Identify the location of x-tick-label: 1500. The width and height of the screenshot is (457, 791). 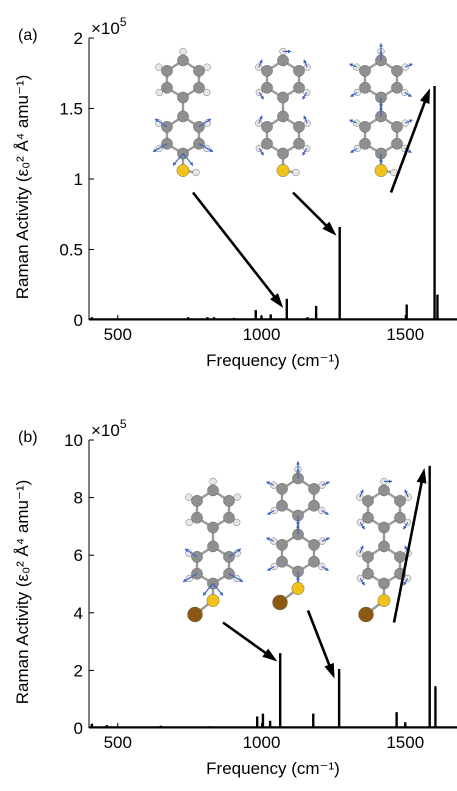
(405, 742).